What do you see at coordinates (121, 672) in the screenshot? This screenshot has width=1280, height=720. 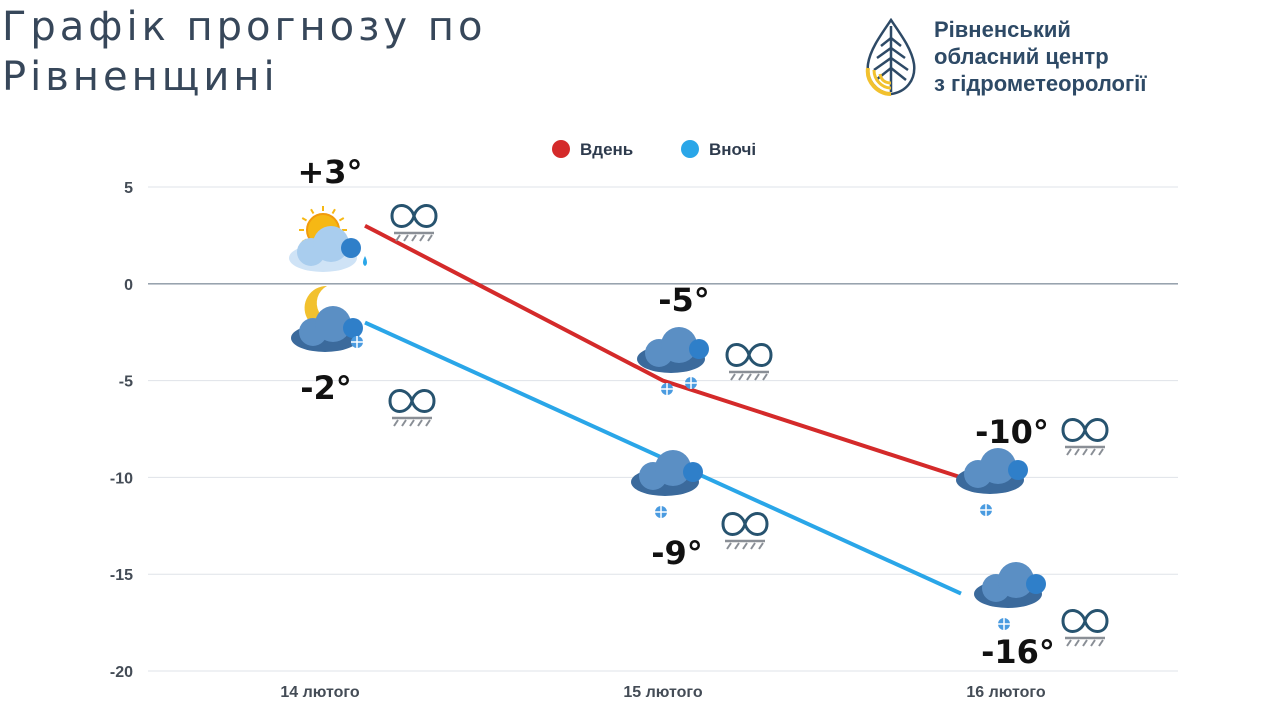 I see `y-tick-label: -20` at bounding box center [121, 672].